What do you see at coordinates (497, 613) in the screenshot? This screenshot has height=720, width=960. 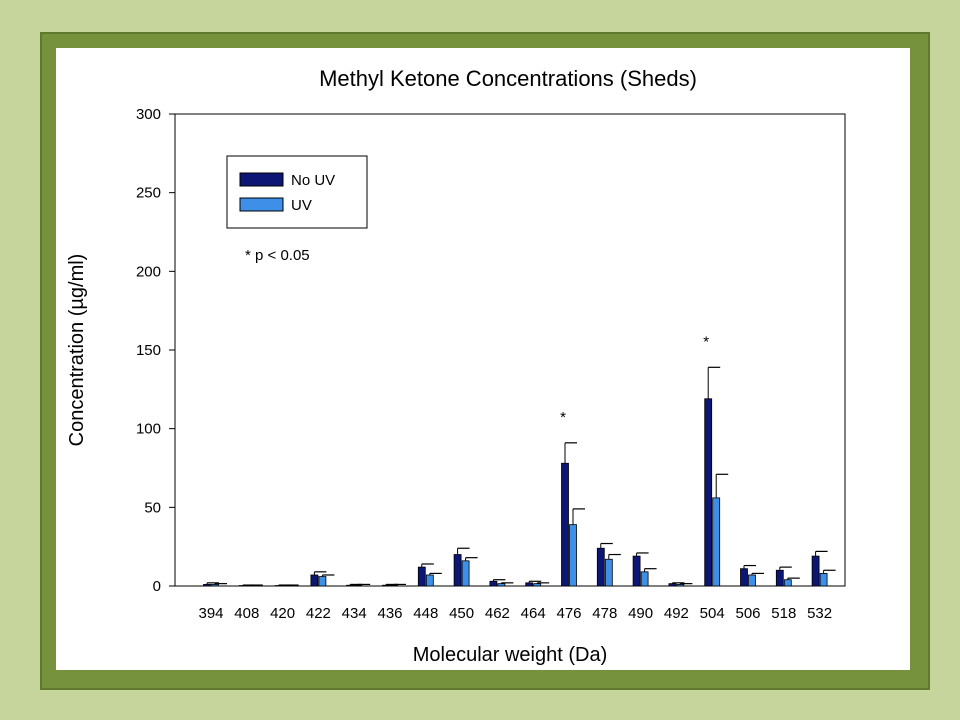 I see `x-tick-label: 462` at bounding box center [497, 613].